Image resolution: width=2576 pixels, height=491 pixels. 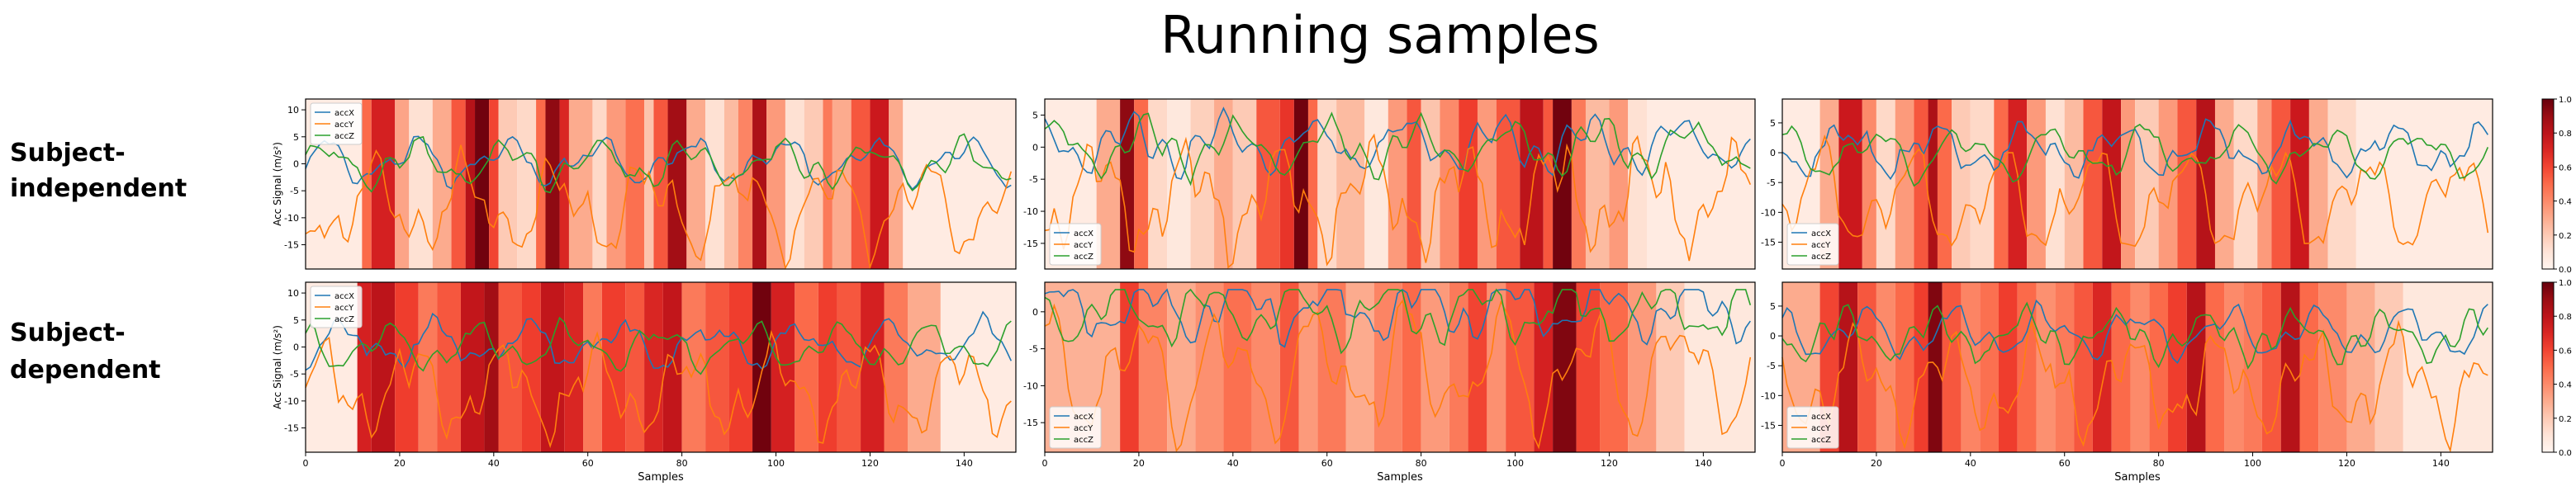 I want to click on axes-frame, so click(x=2137, y=184).